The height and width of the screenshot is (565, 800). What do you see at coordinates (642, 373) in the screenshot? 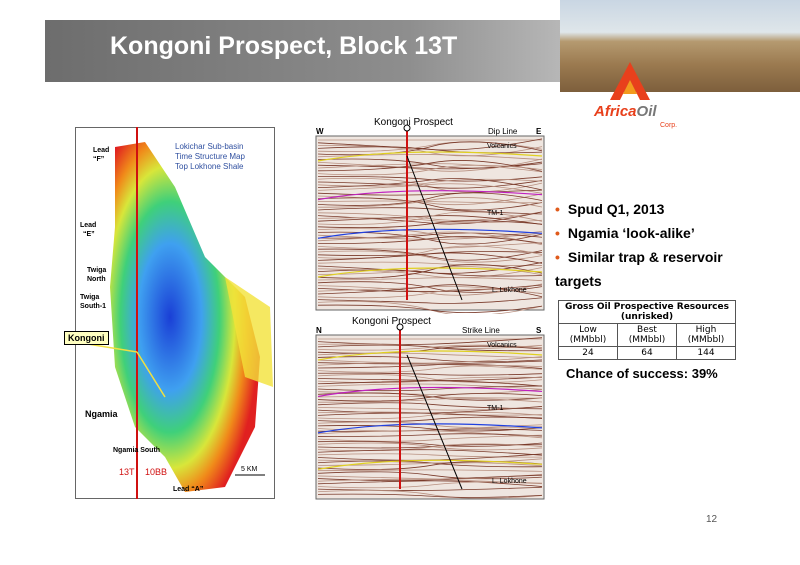
I see `chance-of-success: Chance of success: 39%` at bounding box center [642, 373].